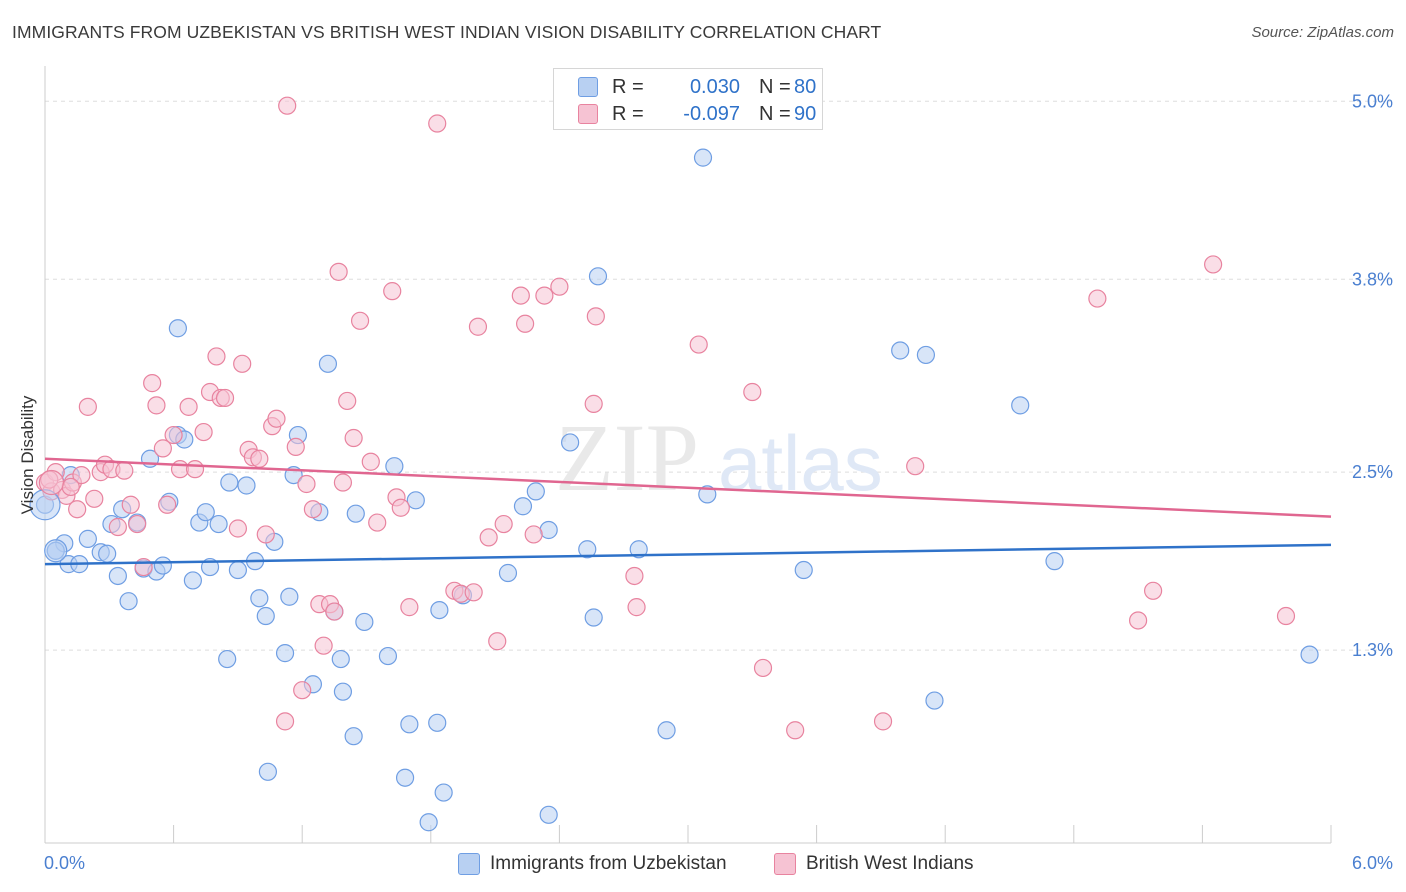 This screenshot has width=1406, height=892. I want to click on trend-line-british-west-indians, so click(688, 487).